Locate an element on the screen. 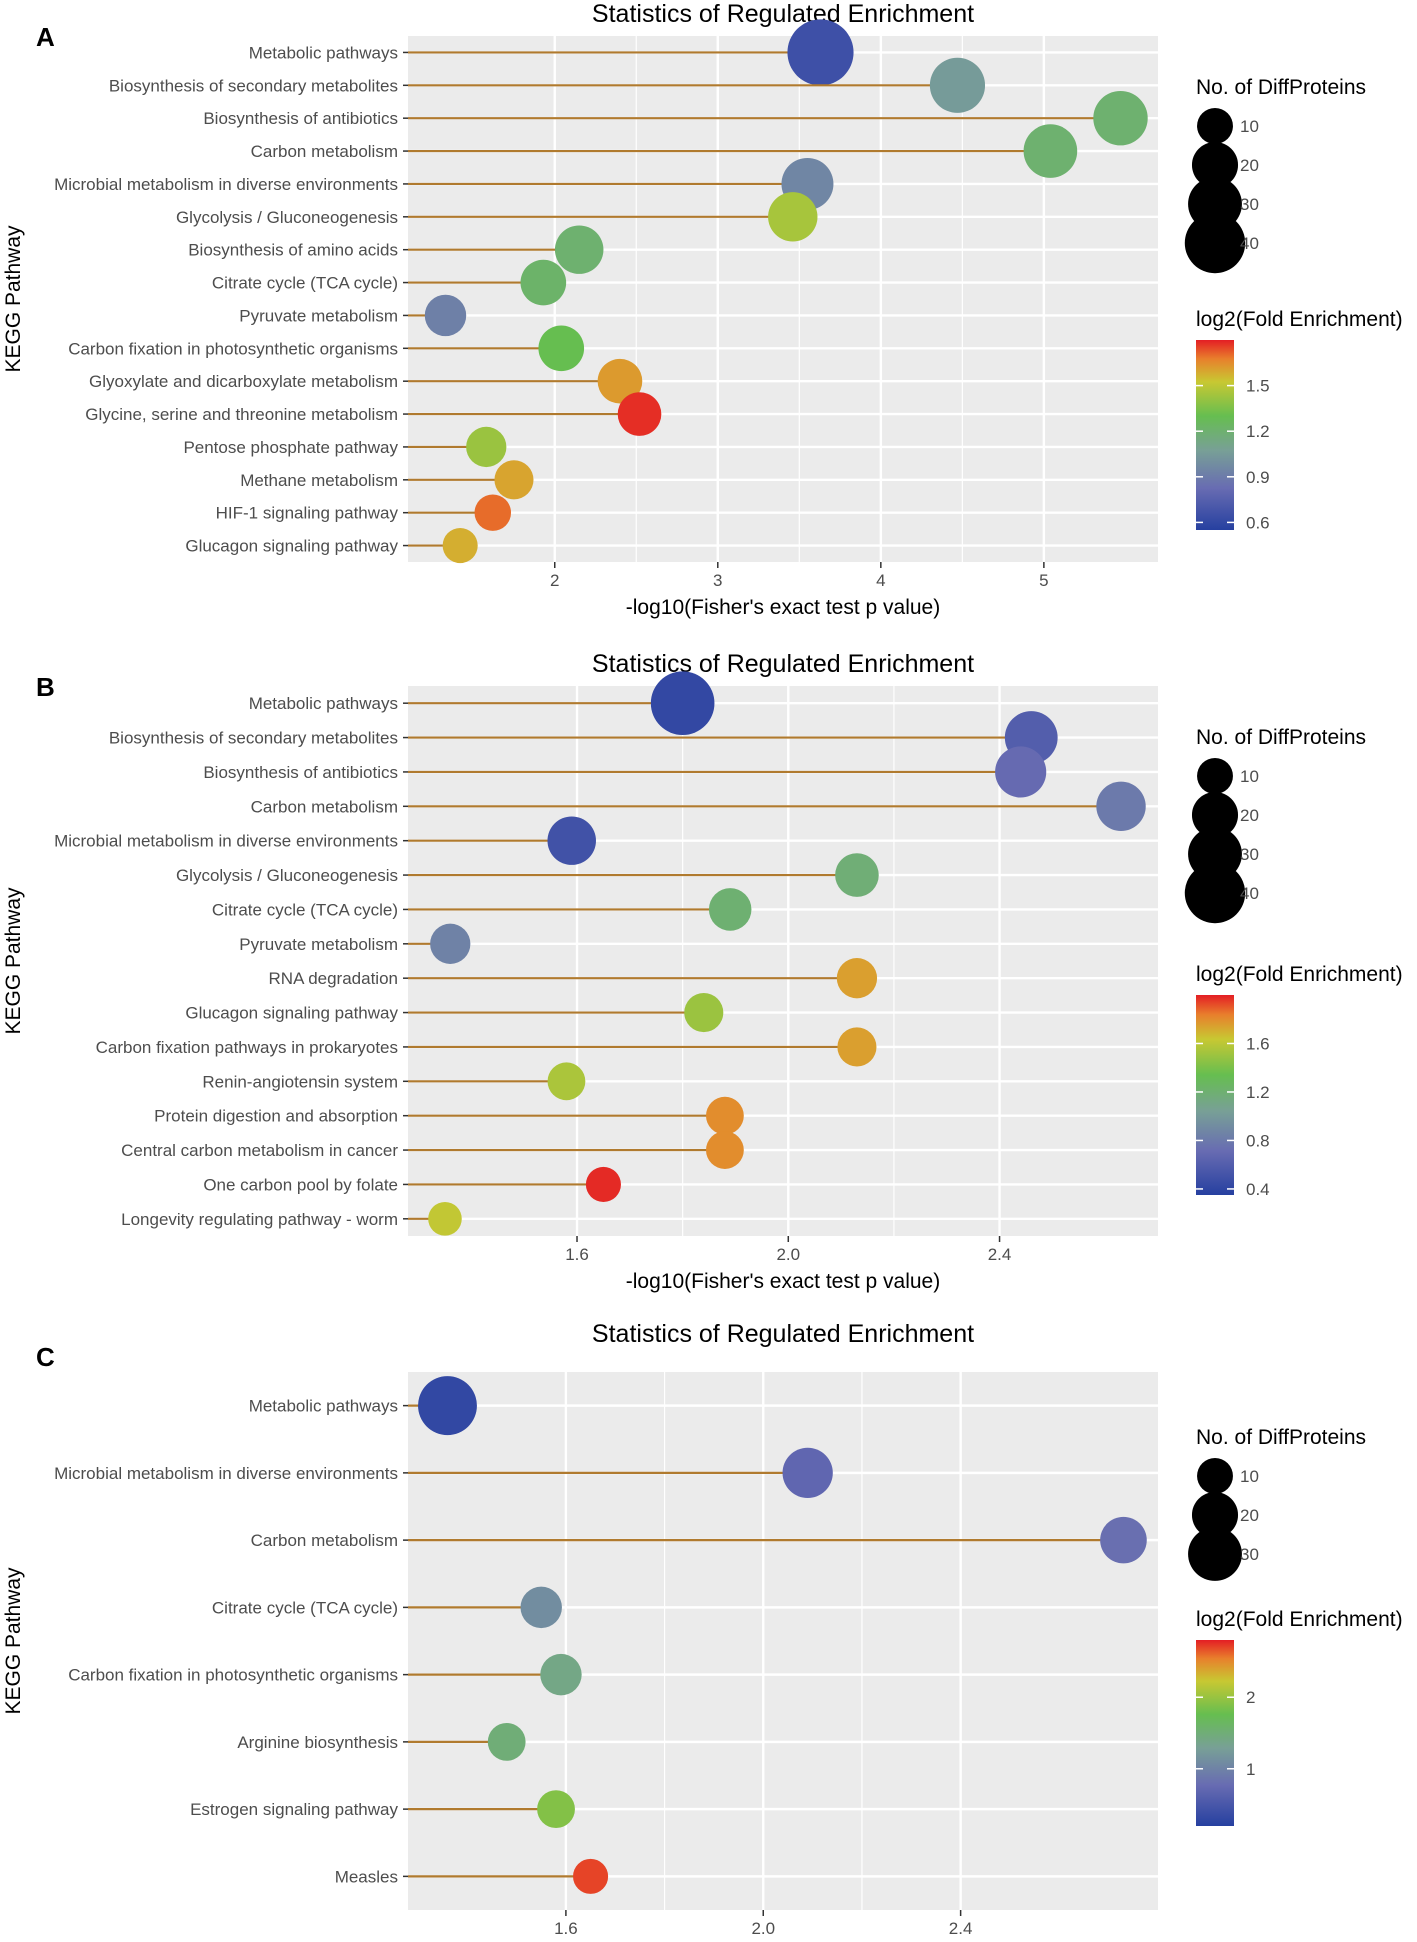 The width and height of the screenshot is (1417, 1942). y-tick-label: Longevity regulating pathway - worm is located at coordinates (259, 1219).